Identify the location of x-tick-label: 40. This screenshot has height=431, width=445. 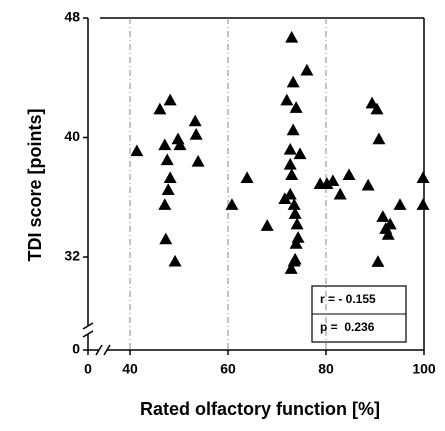
(130, 369).